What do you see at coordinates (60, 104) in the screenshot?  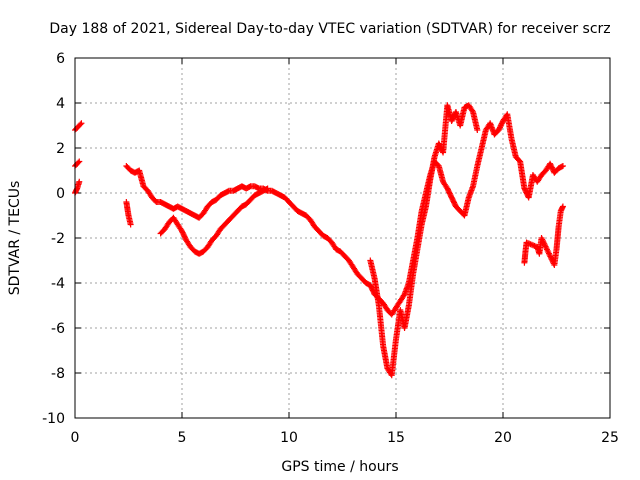 I see `y-tick-label: 4` at bounding box center [60, 104].